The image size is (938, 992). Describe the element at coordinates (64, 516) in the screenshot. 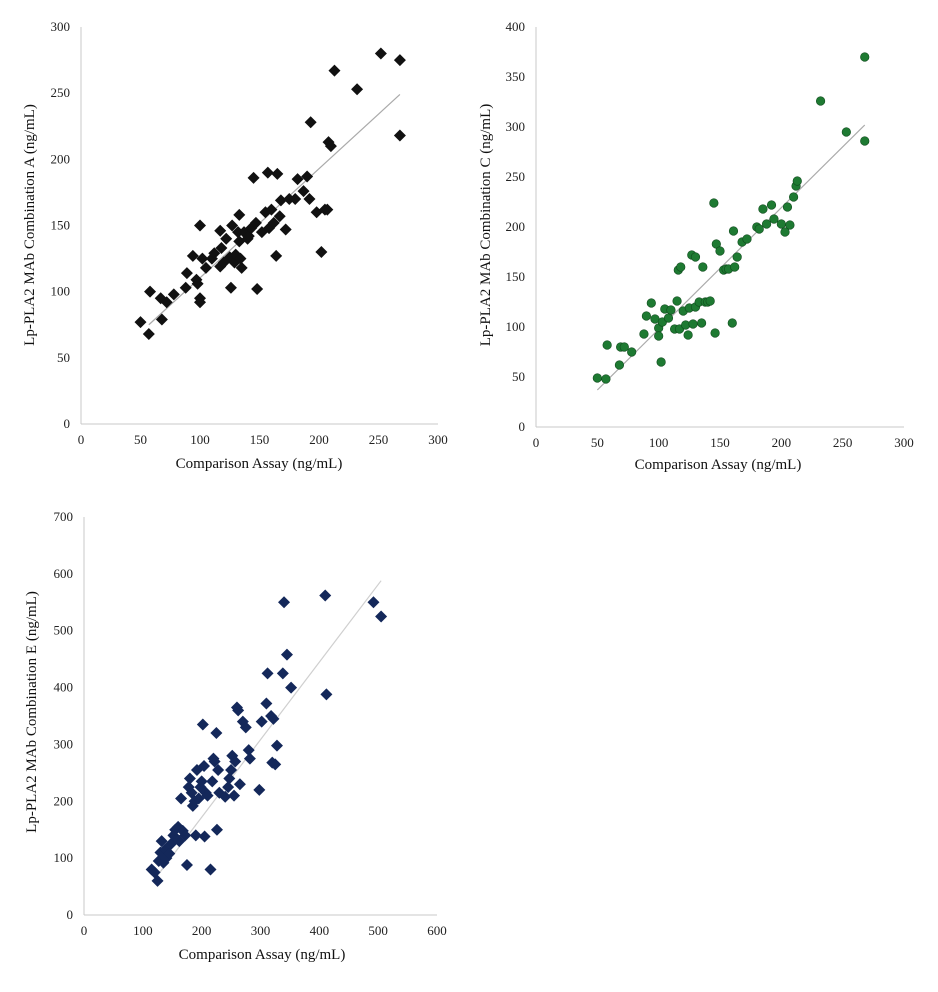

I see `y-tick-label: 700` at that location.